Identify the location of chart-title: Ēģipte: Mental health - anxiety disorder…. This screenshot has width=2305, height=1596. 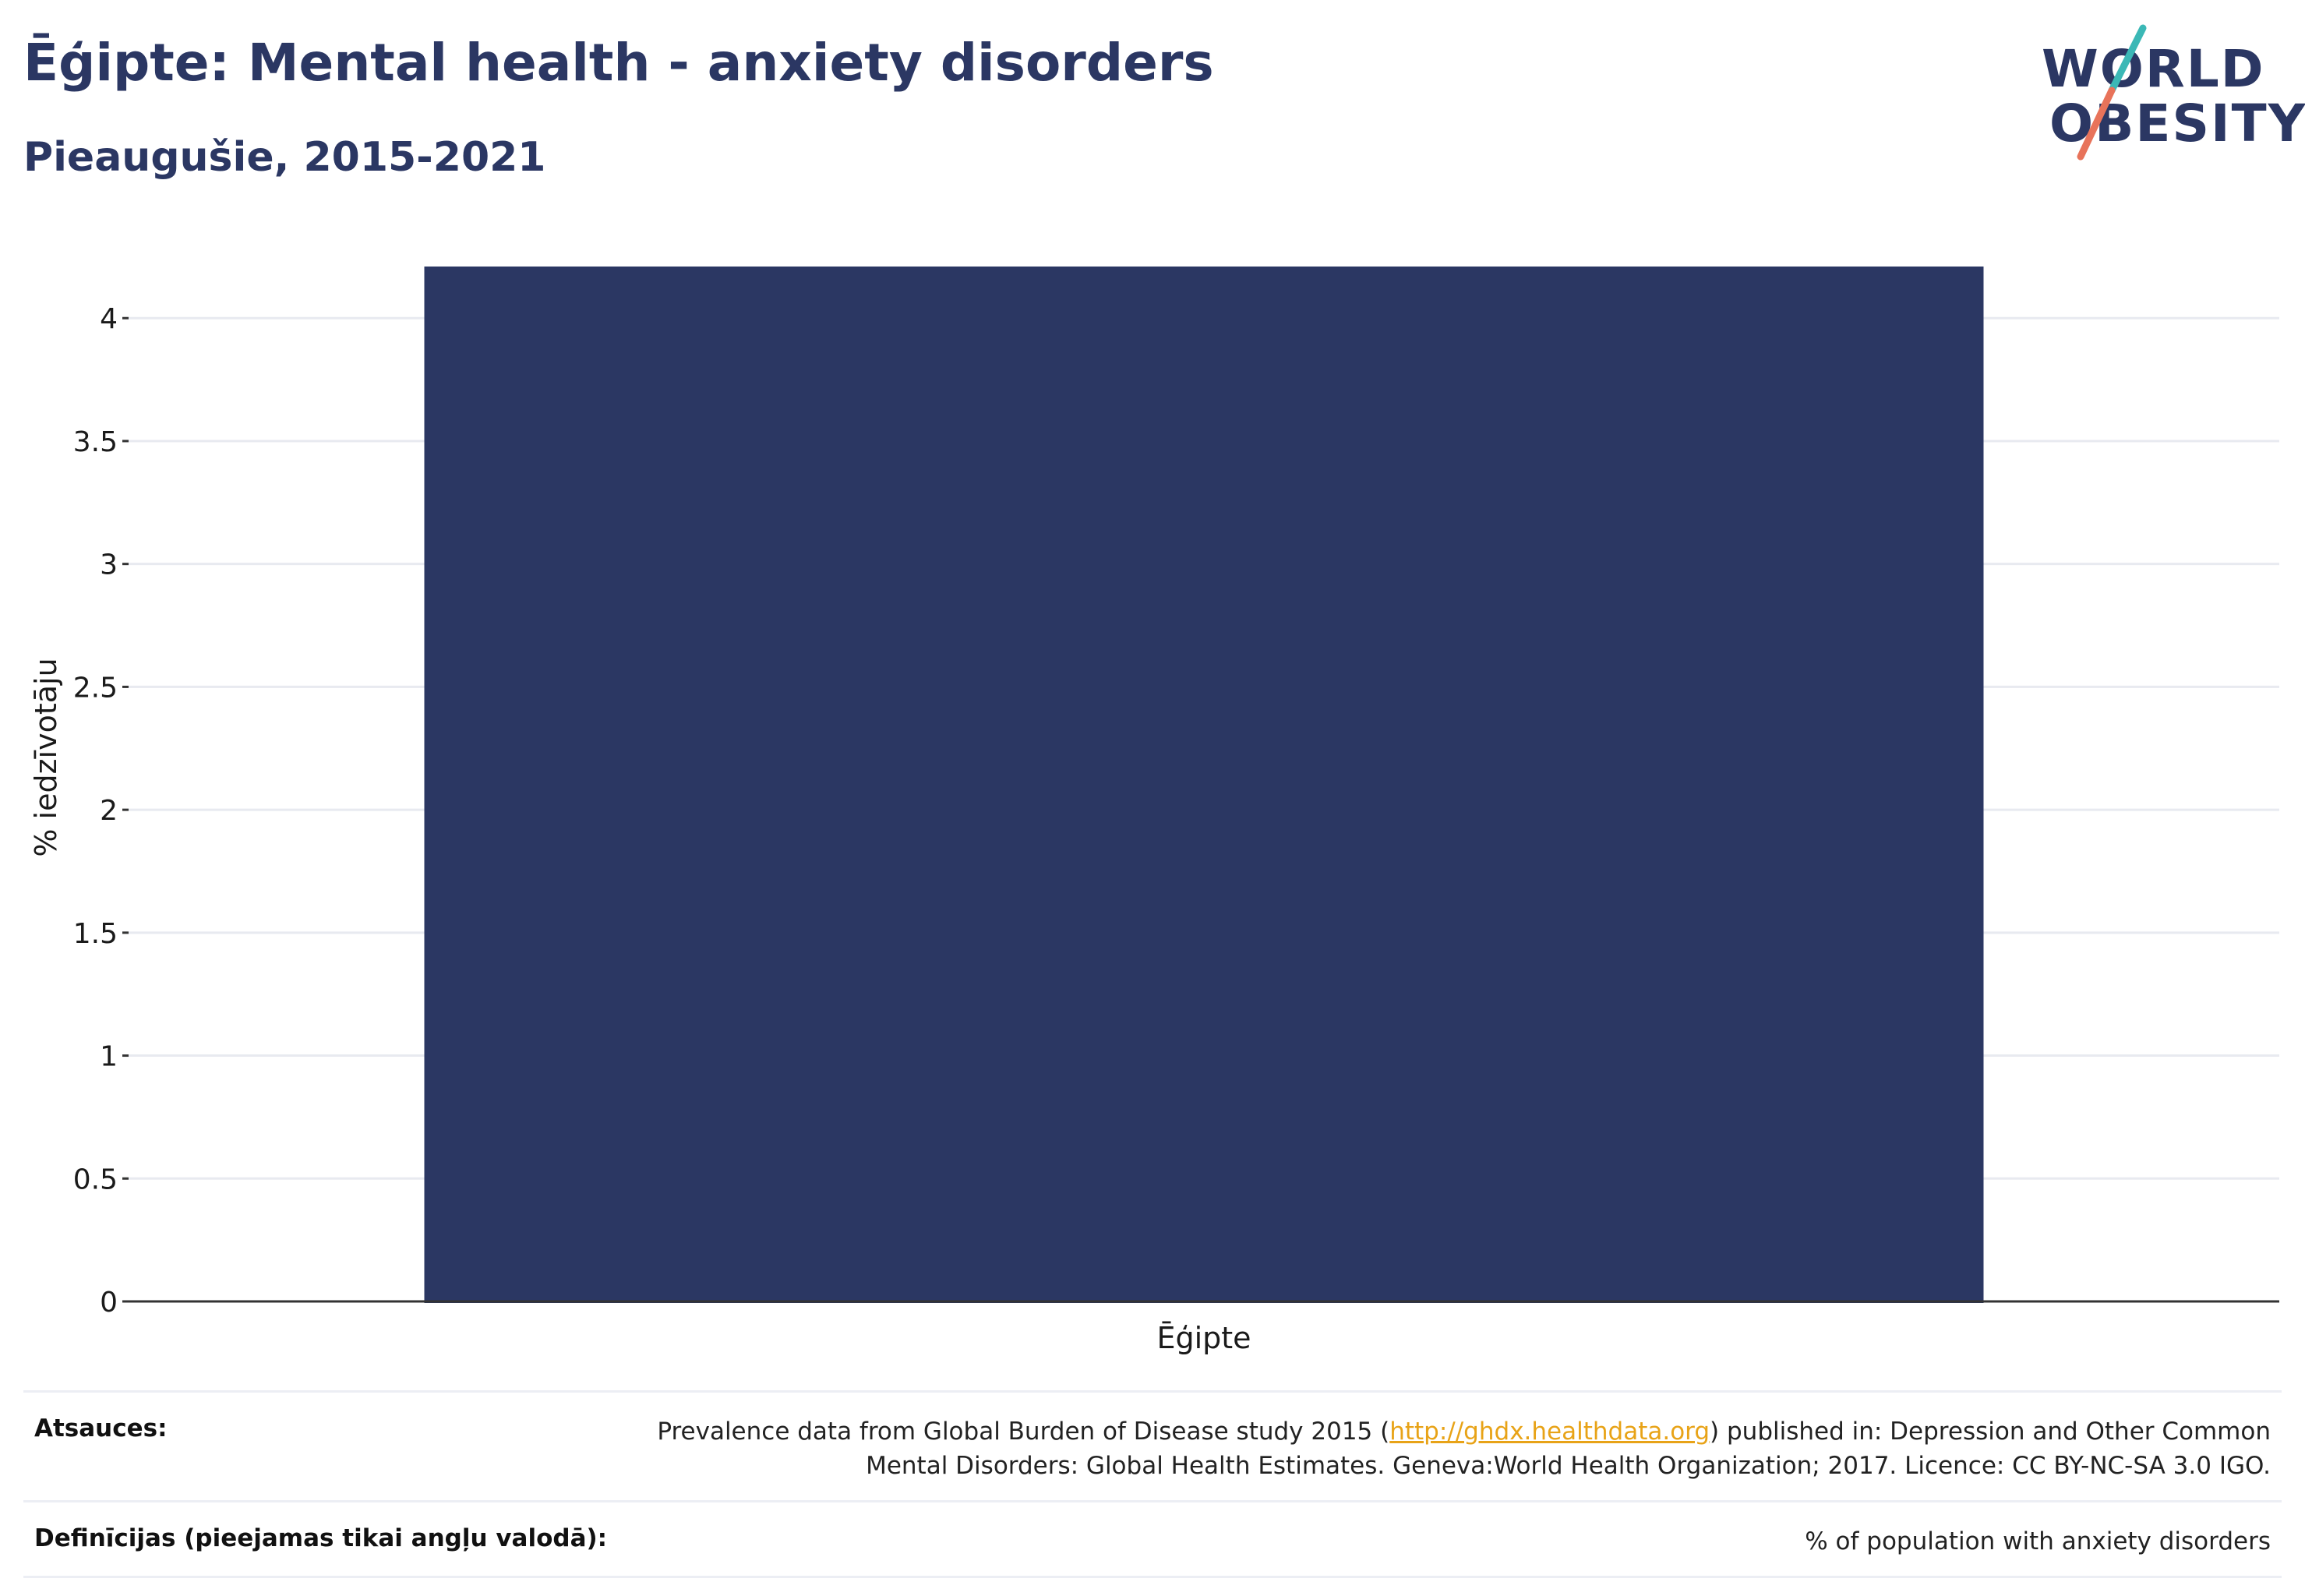
(618, 63).